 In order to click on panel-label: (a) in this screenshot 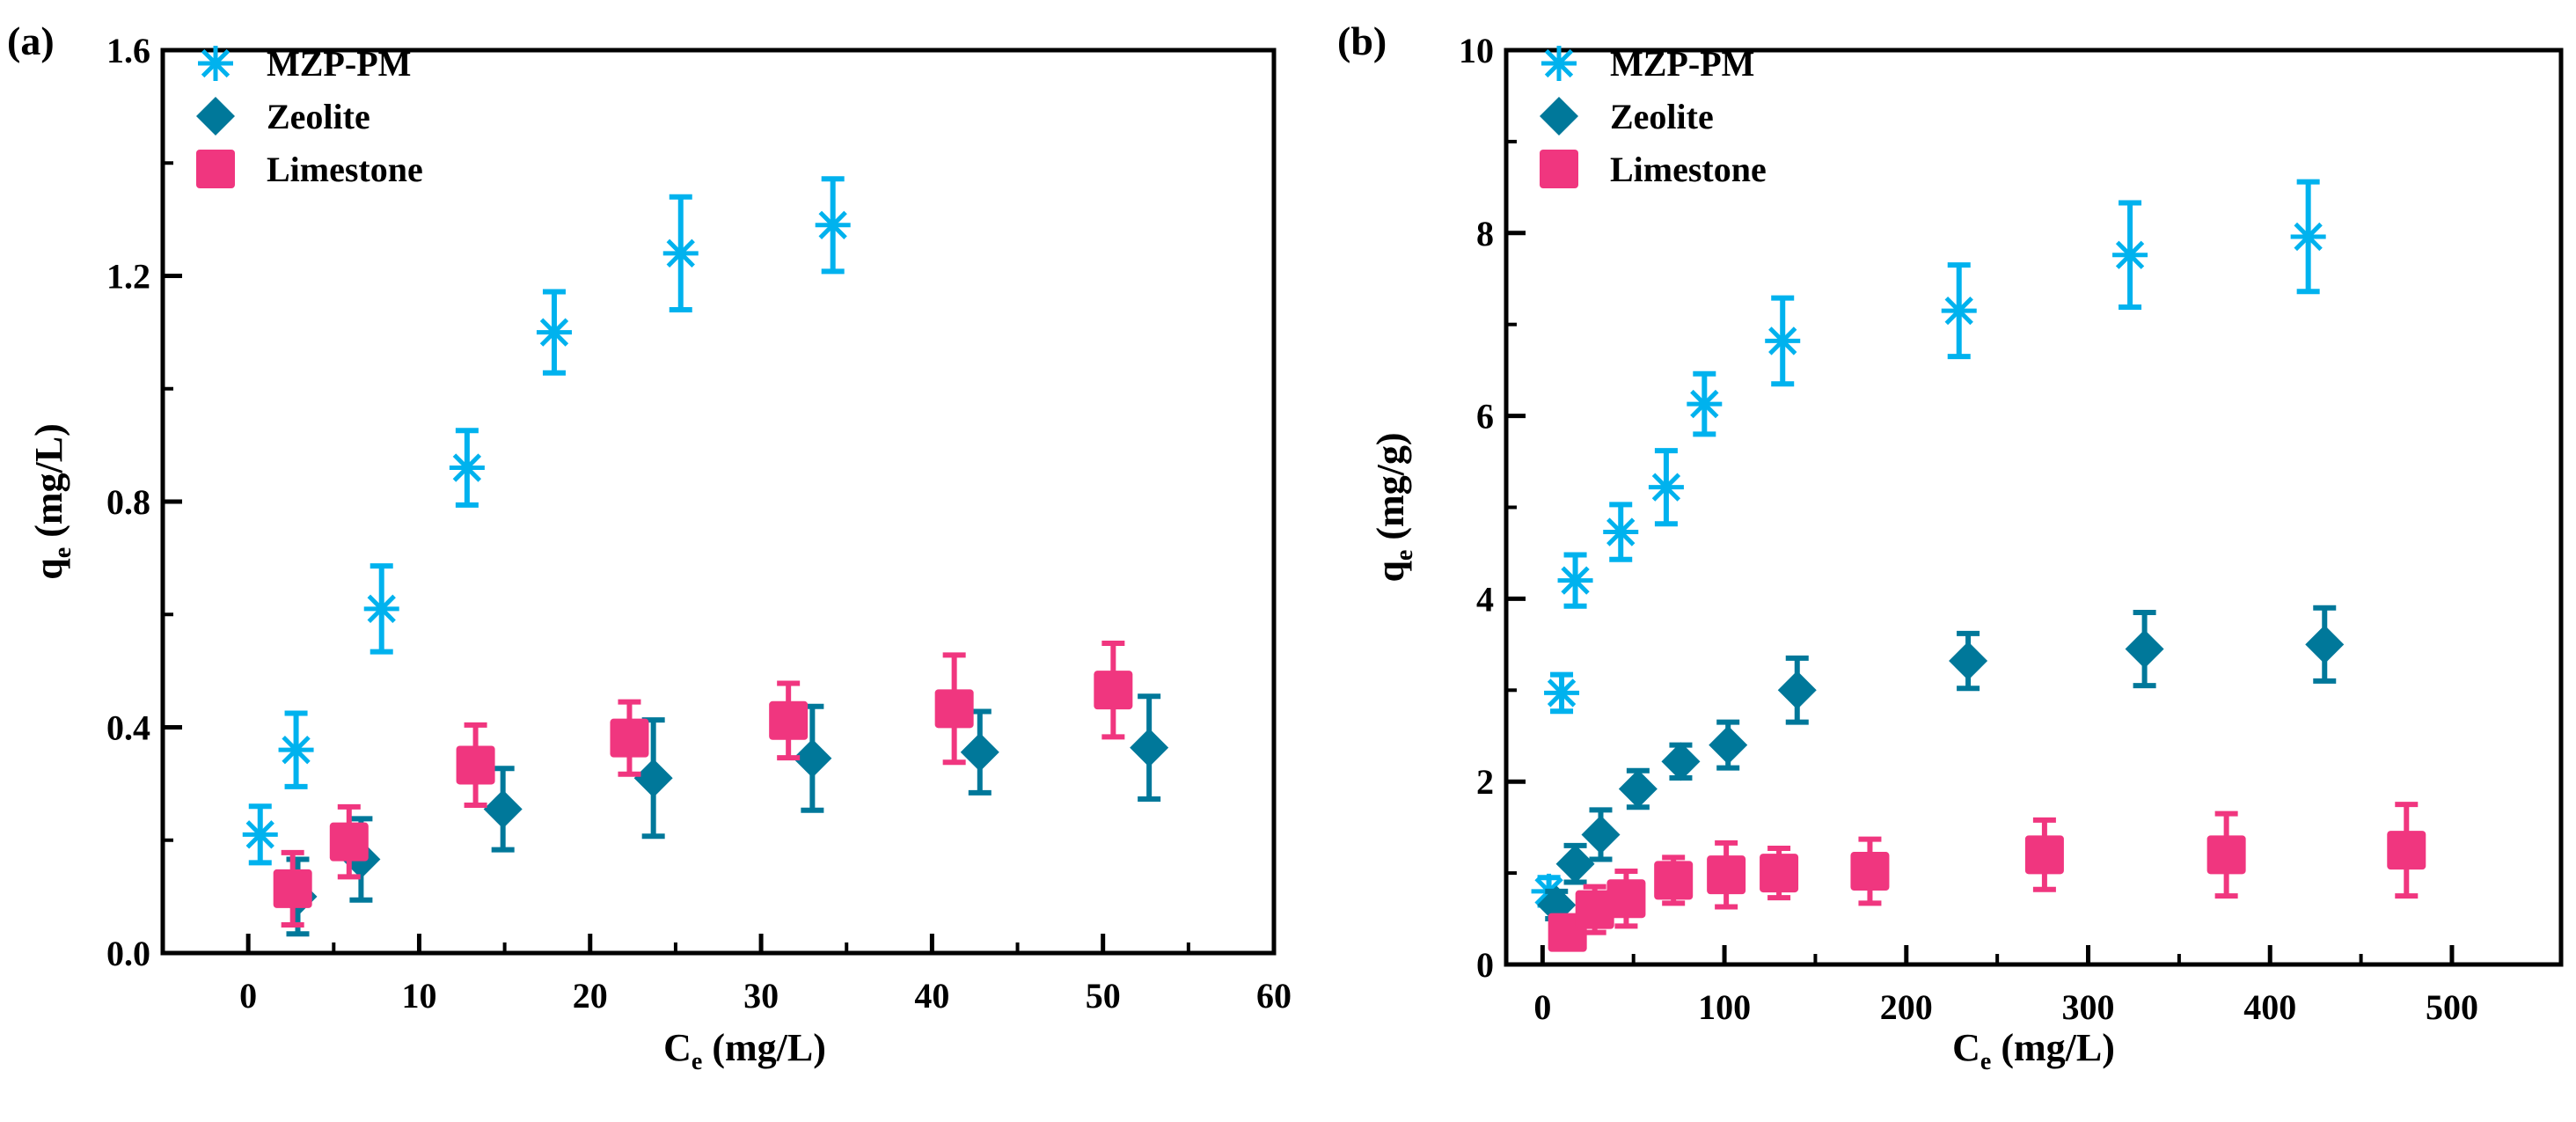, I will do `click(31, 40)`.